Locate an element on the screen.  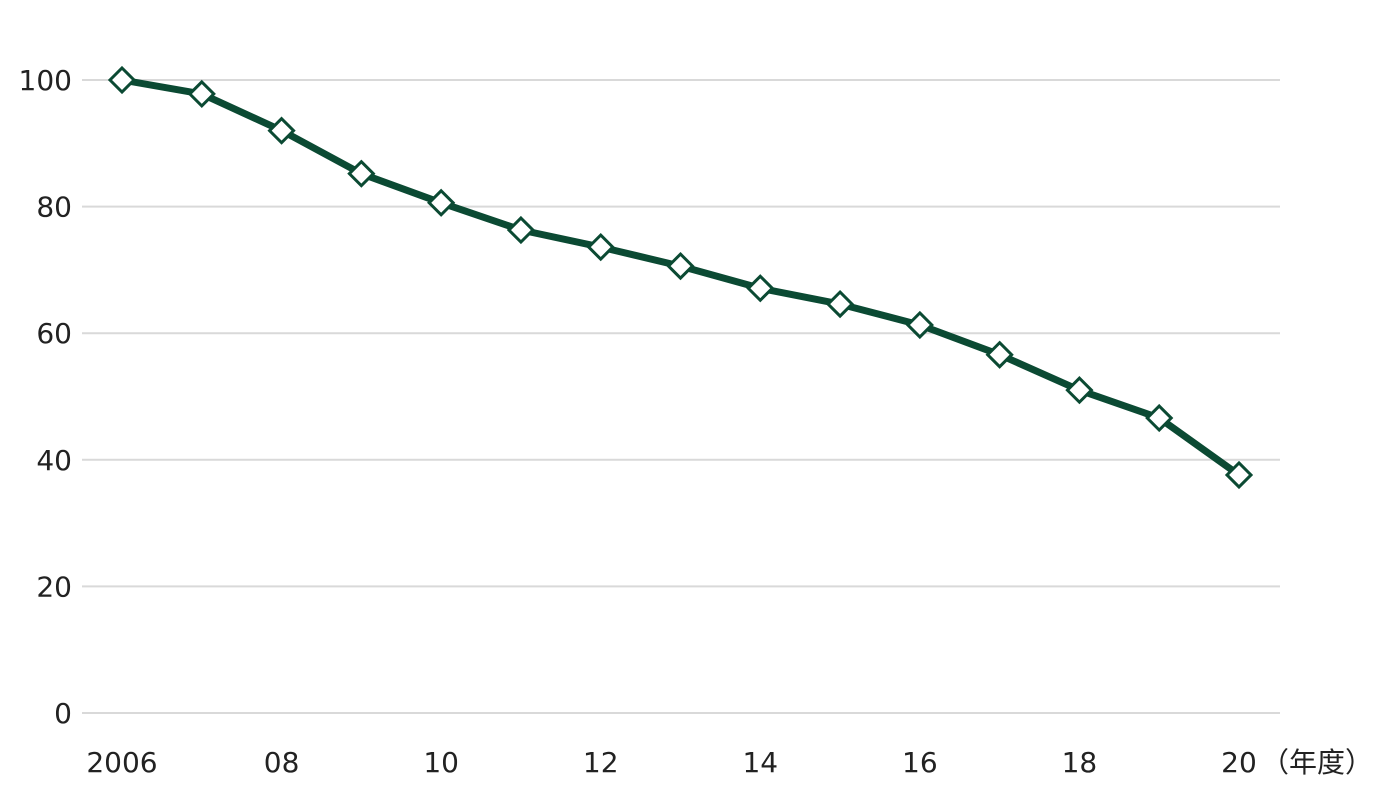
x-axis-unit-label: （年度） is located at coordinates (1317, 762).